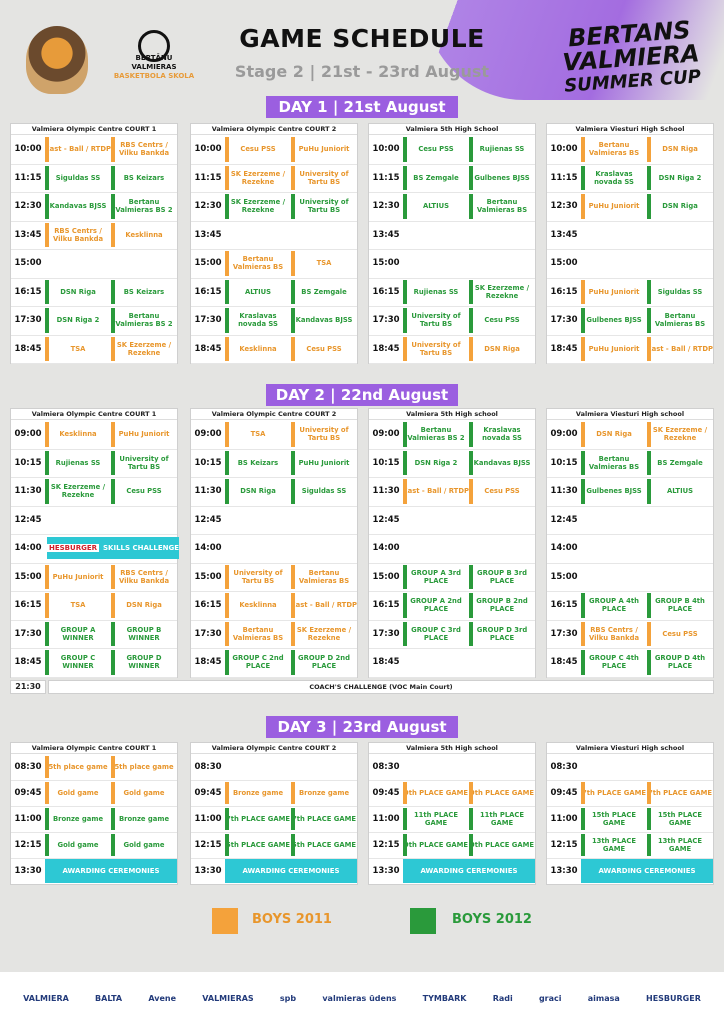 This screenshot has width=724, height=1024. I want to click on away-team: Gold game, so click(144, 793).